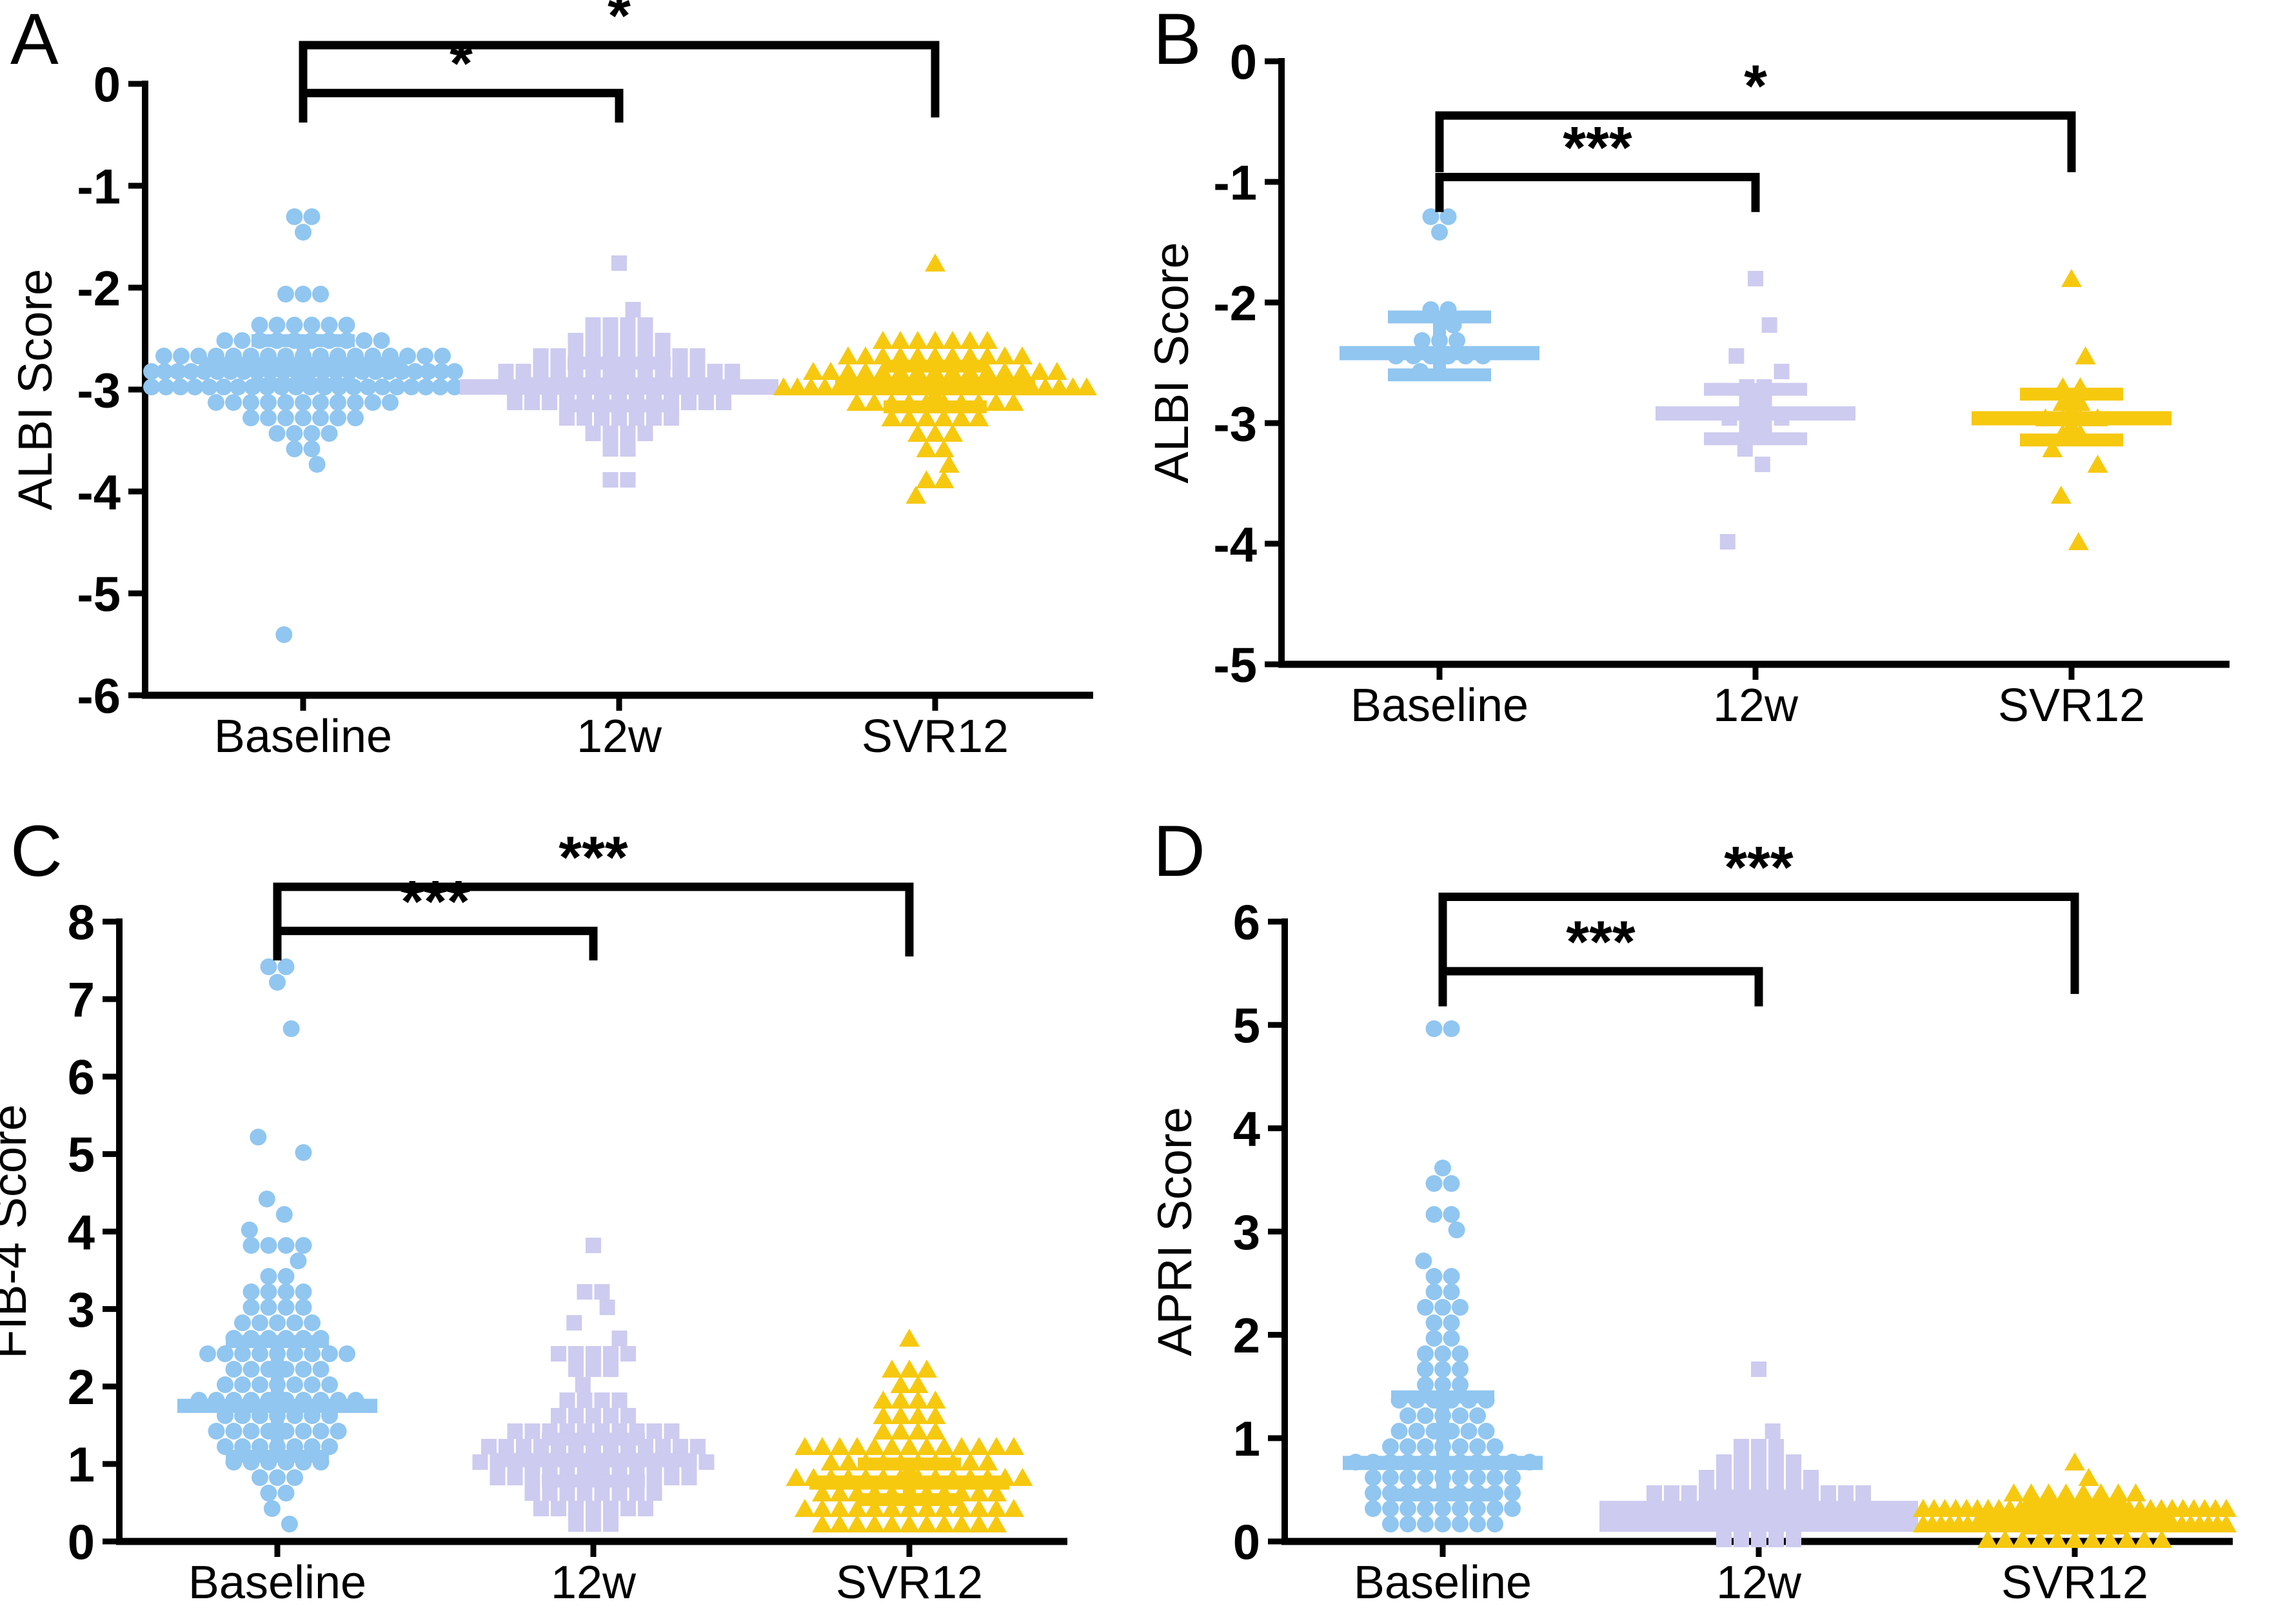 This screenshot has width=2285, height=1624. Describe the element at coordinates (1246, 1336) in the screenshot. I see `y-tick-label: 2` at that location.